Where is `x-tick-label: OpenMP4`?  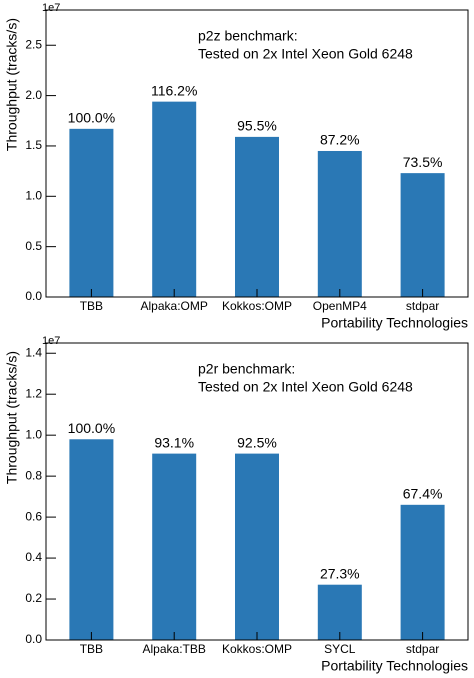
x-tick-label: OpenMP4 is located at coordinates (340, 306).